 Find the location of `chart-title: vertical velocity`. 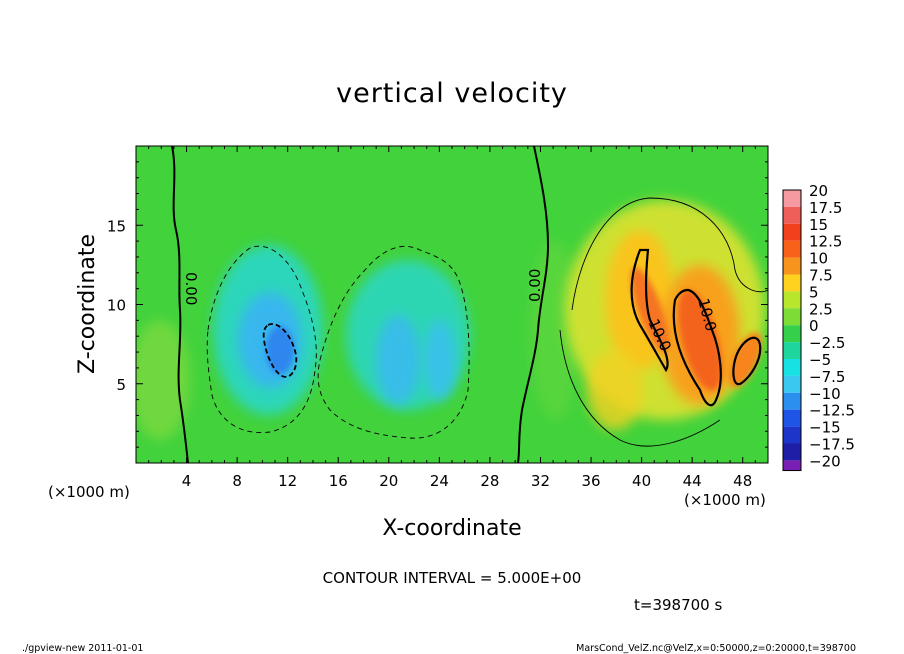

chart-title: vertical velocity is located at coordinates (452, 93).